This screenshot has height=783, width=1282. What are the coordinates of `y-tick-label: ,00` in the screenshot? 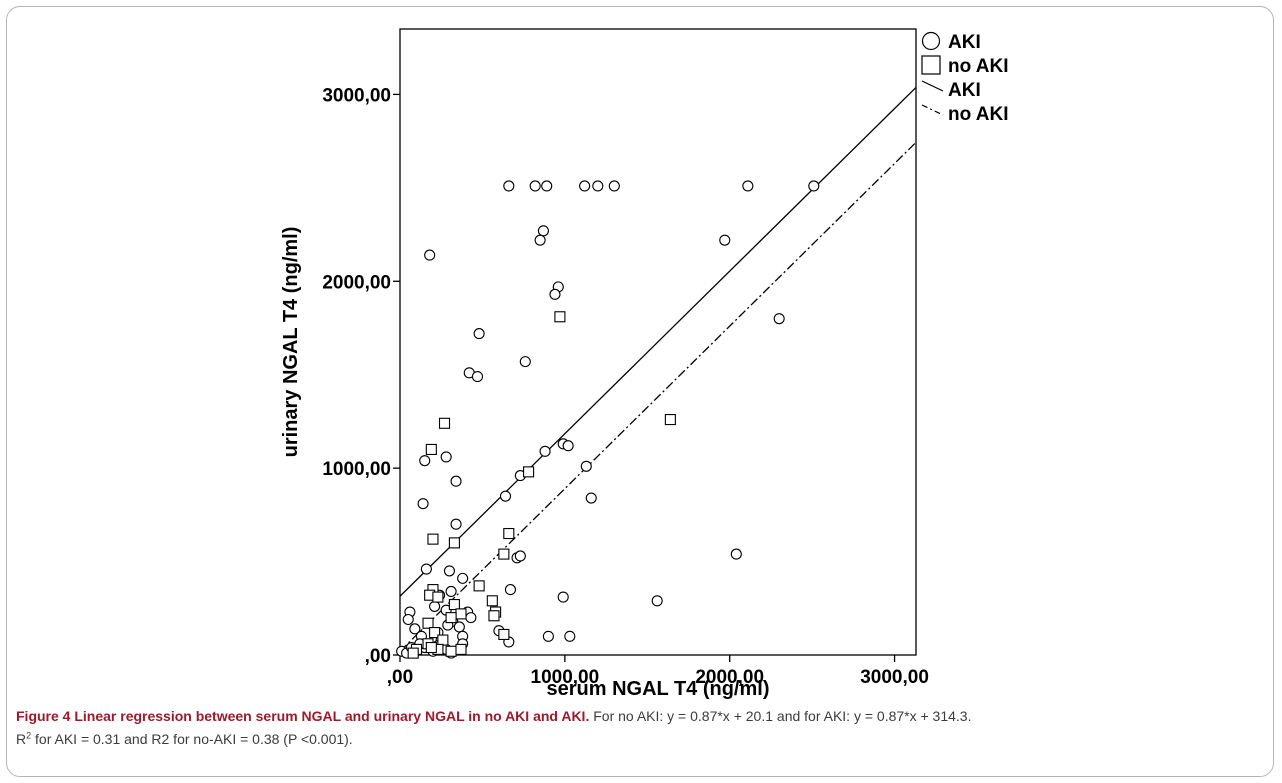 It's located at (378, 656).